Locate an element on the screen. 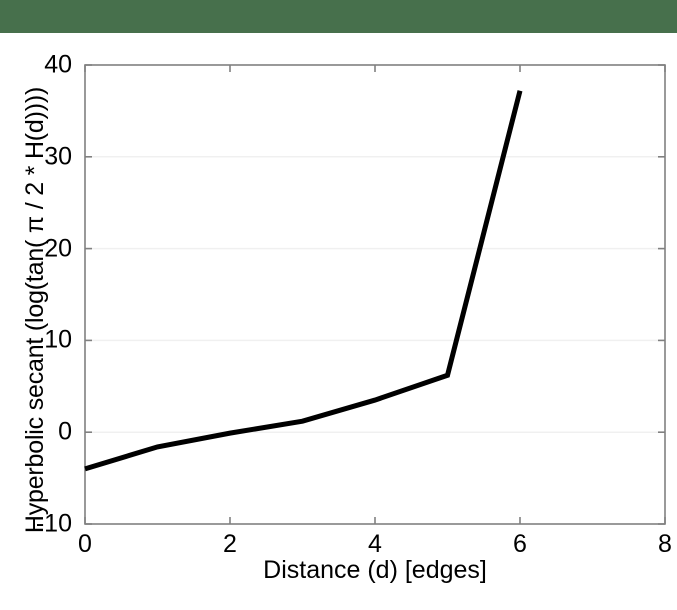  x-tick-label: 2 is located at coordinates (230, 544).